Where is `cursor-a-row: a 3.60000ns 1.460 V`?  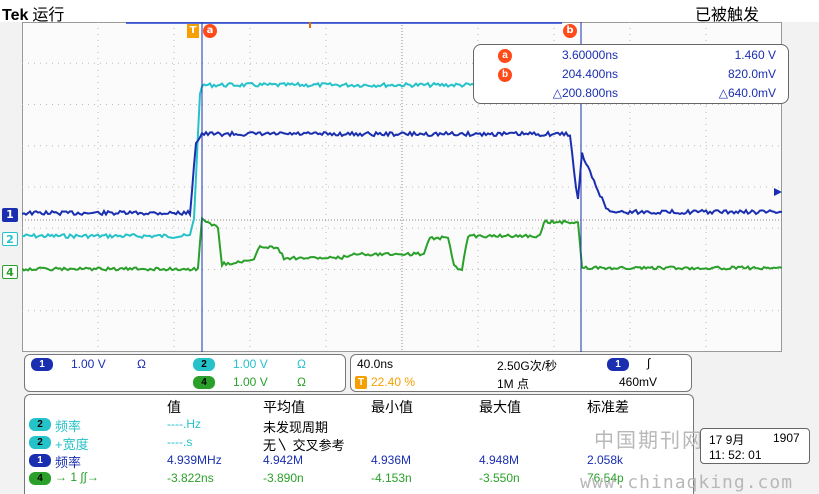
cursor-a-row: a 3.60000ns 1.460 V is located at coordinates (631, 56).